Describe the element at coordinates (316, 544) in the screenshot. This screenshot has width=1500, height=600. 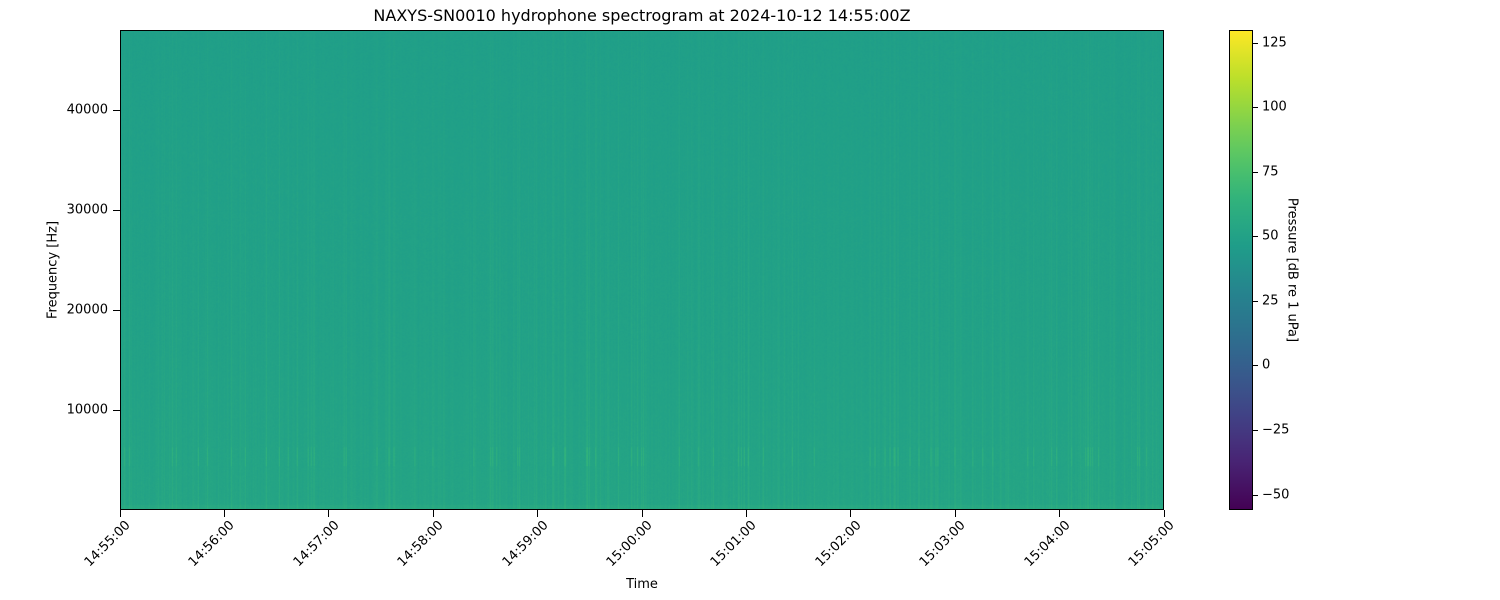
I see `x-tick-label: 14:57:00` at that location.